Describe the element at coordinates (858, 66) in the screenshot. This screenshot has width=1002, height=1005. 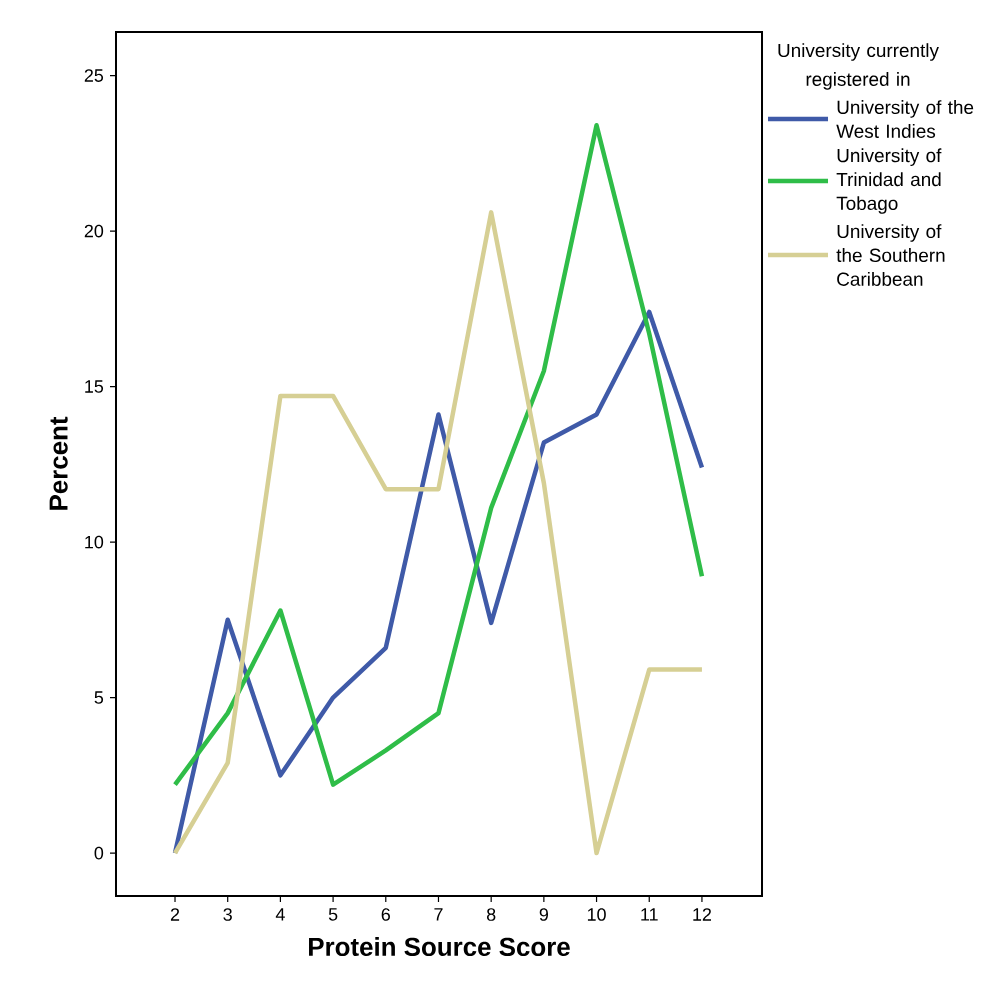
I see `legend-title: University currently registered in` at that location.